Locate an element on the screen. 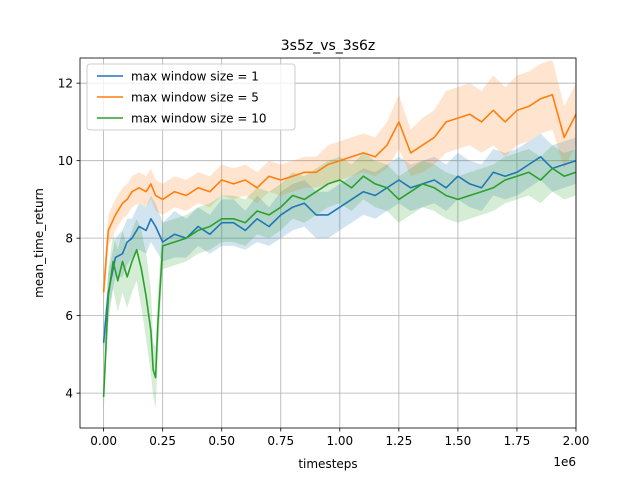 This screenshot has height=484, width=640. y-tick-label: 8 is located at coordinates (69, 239).